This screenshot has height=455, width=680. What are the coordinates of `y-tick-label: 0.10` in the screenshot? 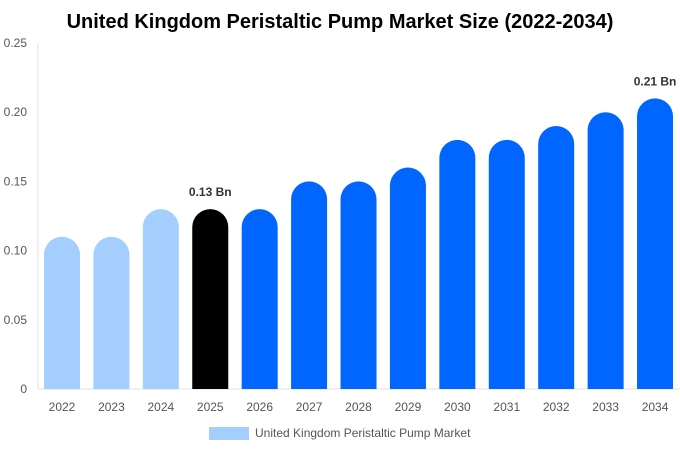 It's located at (16, 251).